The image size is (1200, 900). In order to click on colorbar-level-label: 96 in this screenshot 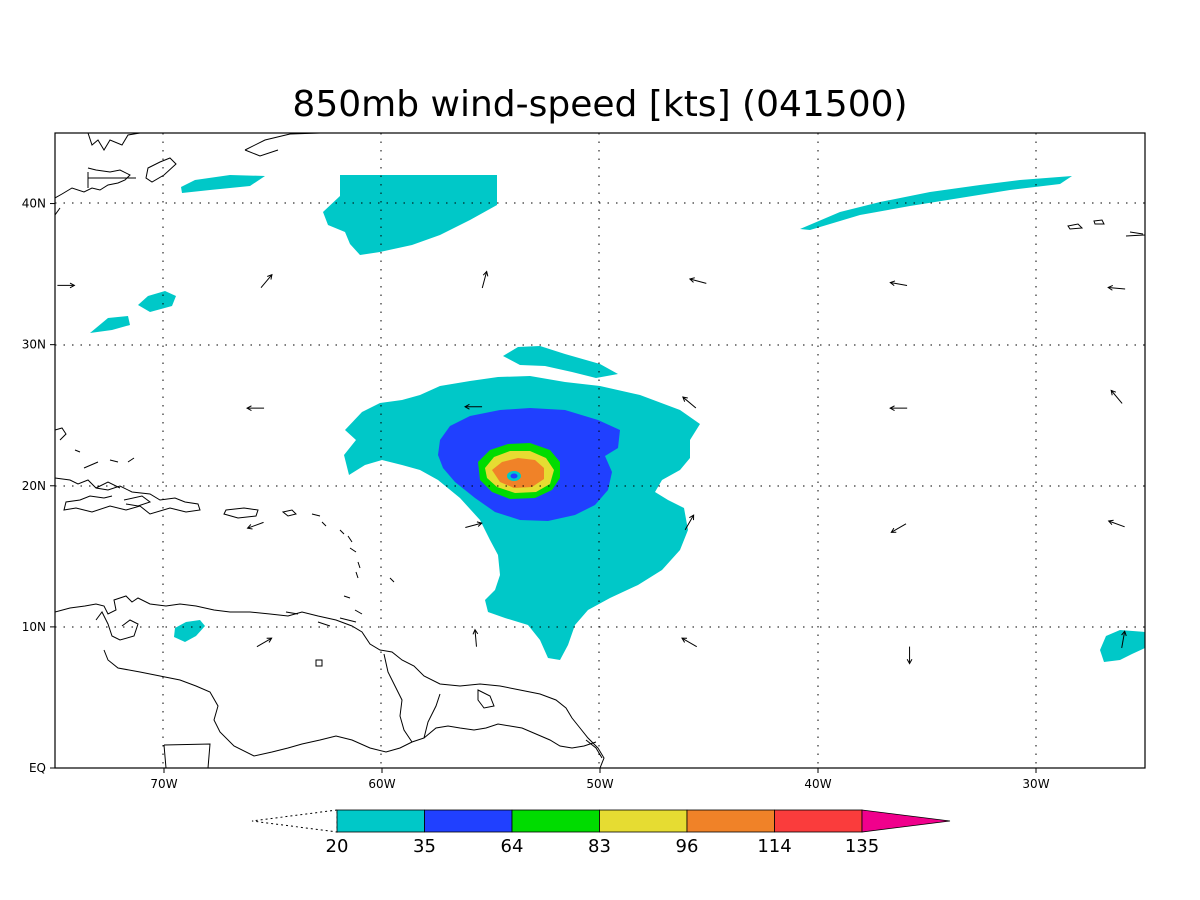, I will do `click(687, 846)`.